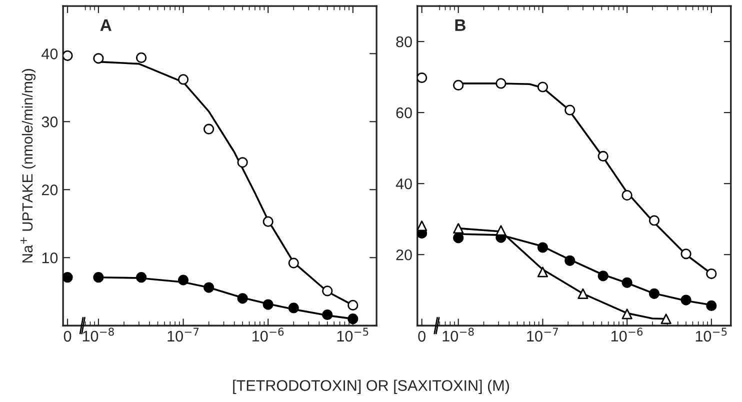 The height and width of the screenshot is (402, 742). Describe the element at coordinates (404, 112) in the screenshot. I see `y-tick-label: 60` at that location.